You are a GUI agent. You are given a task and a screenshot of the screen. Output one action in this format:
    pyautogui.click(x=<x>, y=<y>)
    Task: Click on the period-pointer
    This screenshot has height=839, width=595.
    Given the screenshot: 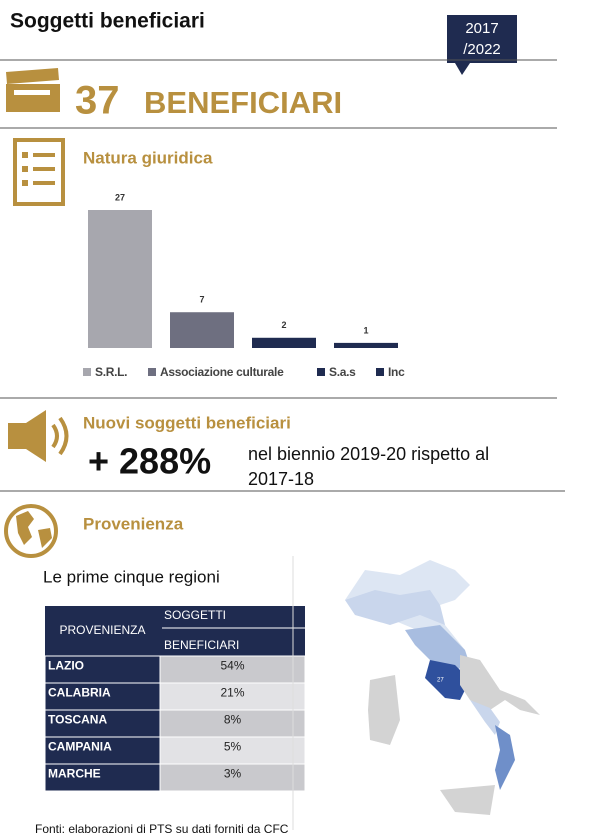 What is the action you would take?
    pyautogui.click(x=462, y=69)
    